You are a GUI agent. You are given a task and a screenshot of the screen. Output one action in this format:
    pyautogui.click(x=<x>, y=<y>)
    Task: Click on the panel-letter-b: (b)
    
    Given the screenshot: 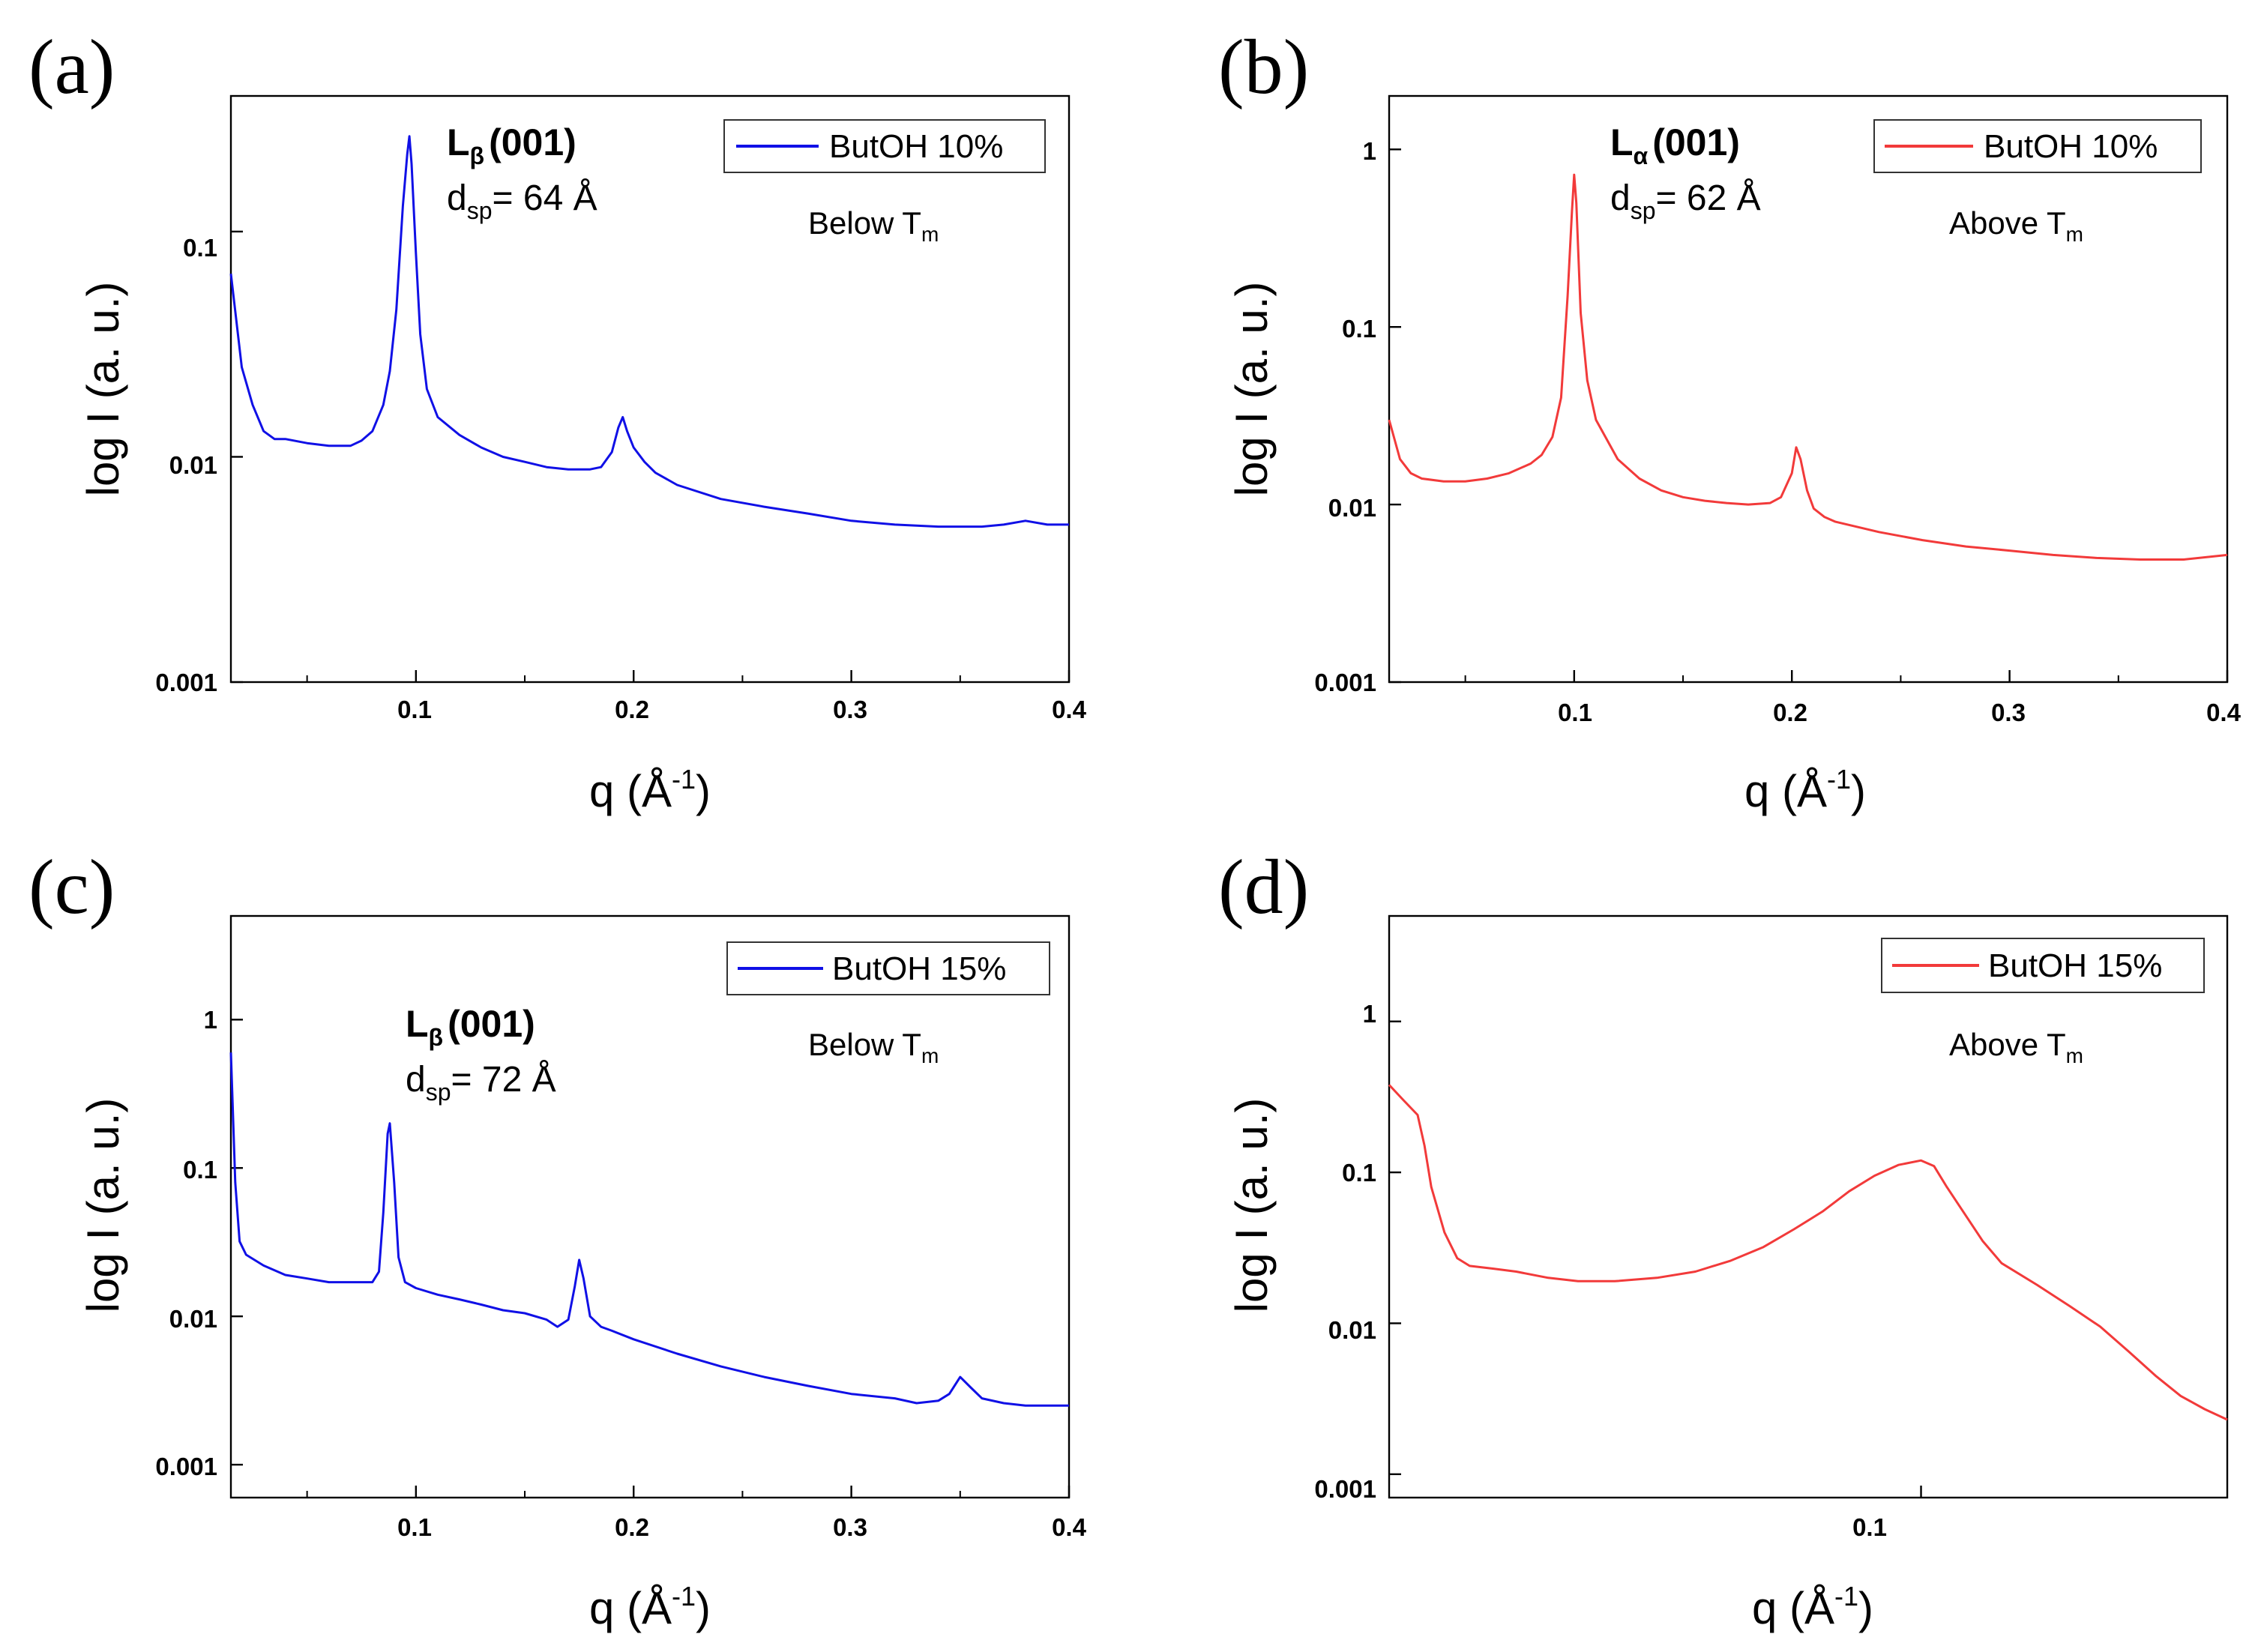 What is the action you would take?
    pyautogui.click(x=1263, y=67)
    